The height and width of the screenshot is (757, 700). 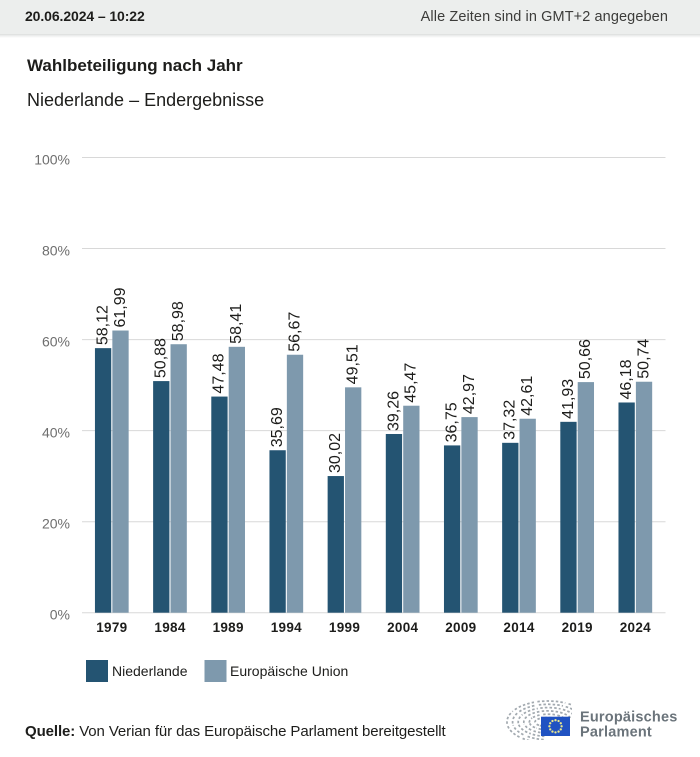 I want to click on svg-text: 1994, so click(x=286, y=627).